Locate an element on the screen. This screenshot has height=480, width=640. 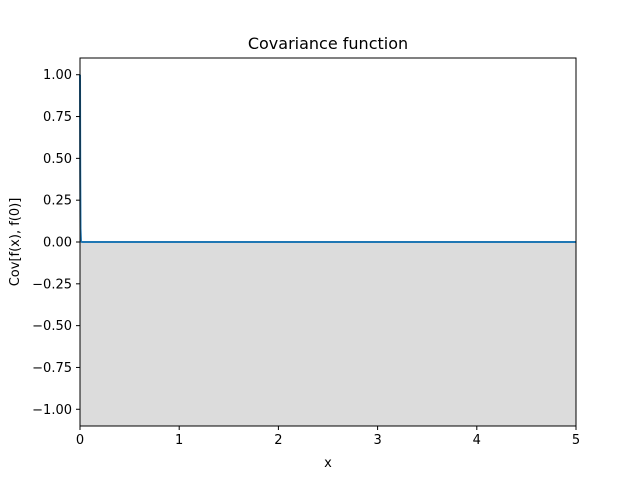
y-tick-label-8: 1.00 is located at coordinates (57, 75).